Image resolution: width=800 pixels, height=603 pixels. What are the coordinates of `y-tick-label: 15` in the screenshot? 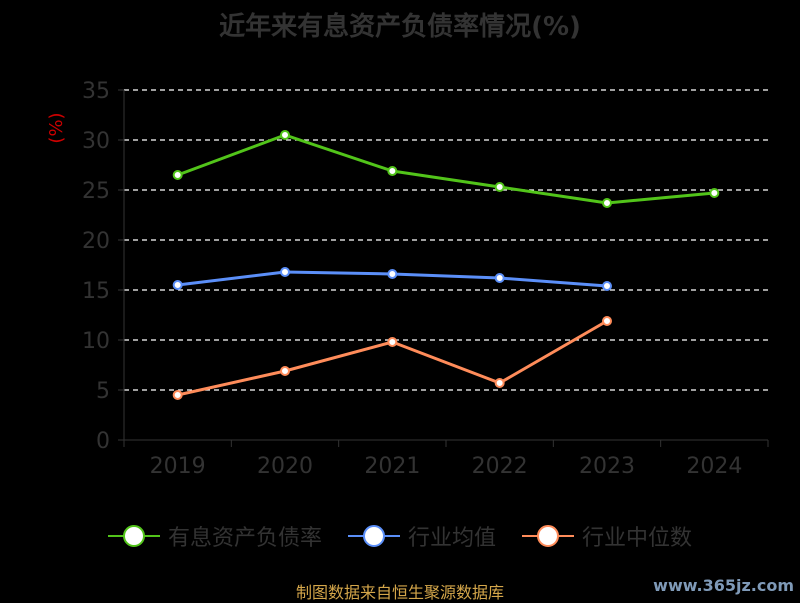 It's located at (96, 291).